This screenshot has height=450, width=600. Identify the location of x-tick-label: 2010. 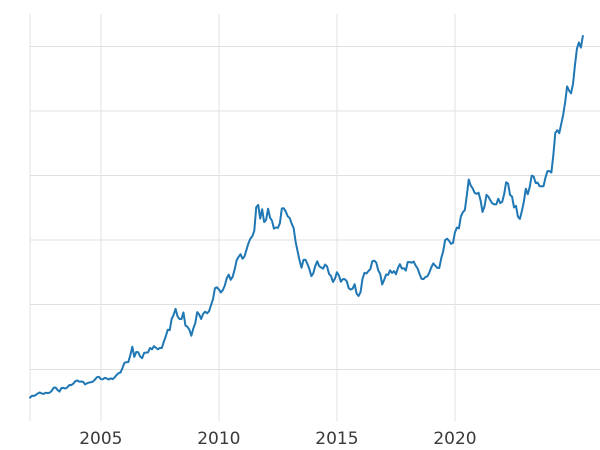
(218, 439).